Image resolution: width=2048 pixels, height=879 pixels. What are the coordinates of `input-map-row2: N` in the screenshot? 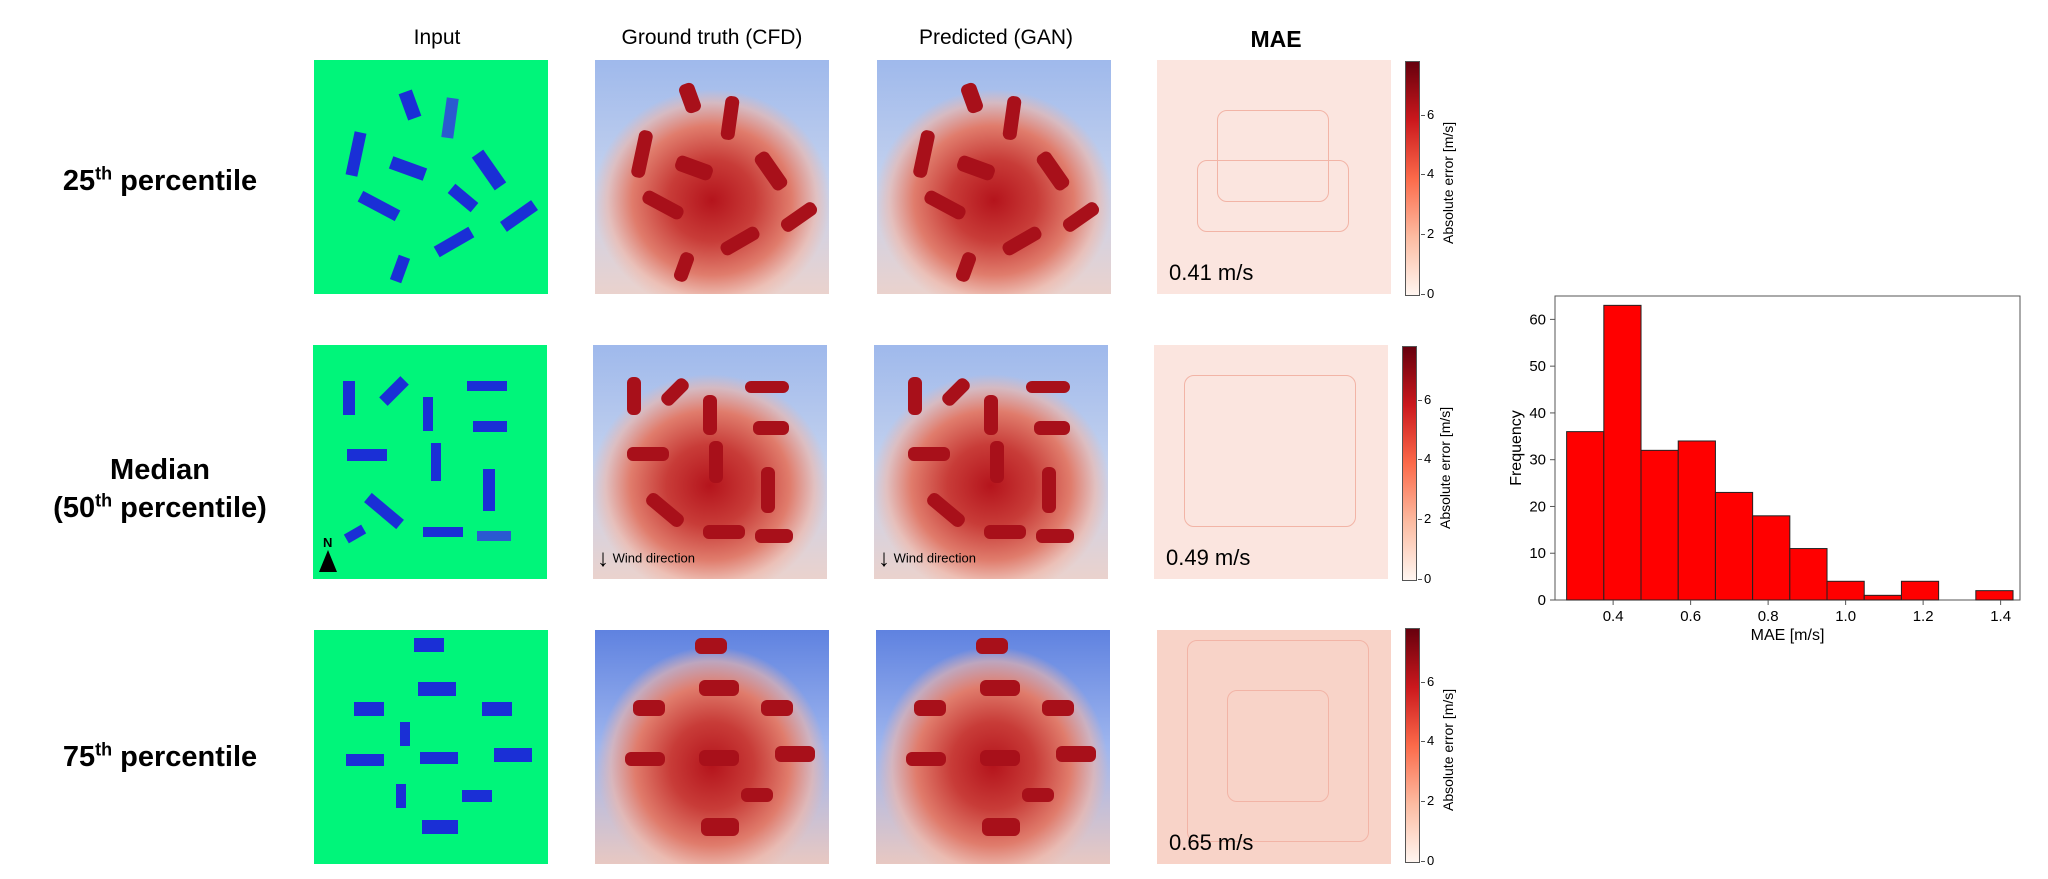 It's located at (430, 462).